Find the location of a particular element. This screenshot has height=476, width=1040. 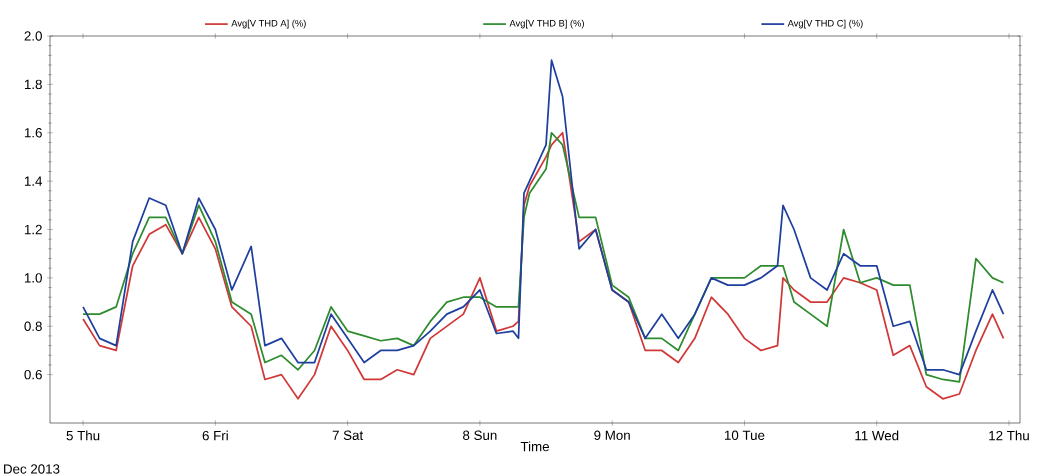

x-tick-label: 9 Mon is located at coordinates (612, 435).